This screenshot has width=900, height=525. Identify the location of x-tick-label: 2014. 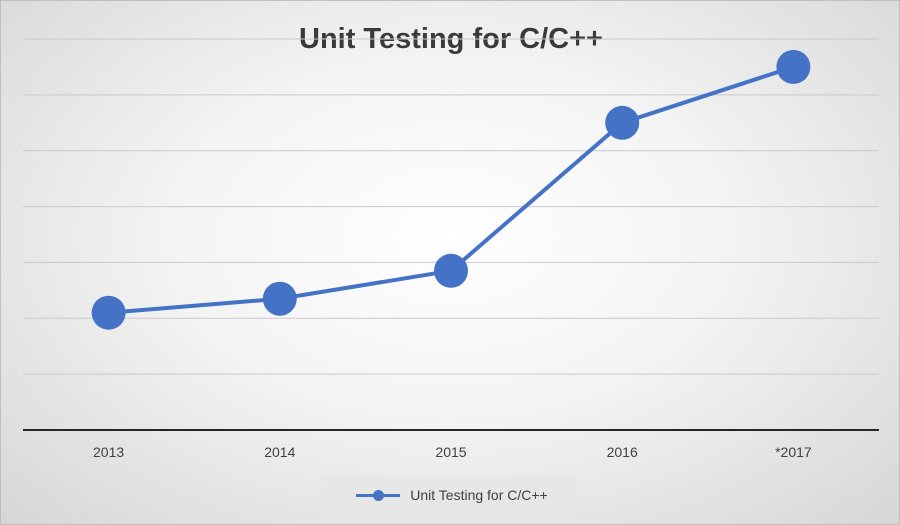
(279, 452).